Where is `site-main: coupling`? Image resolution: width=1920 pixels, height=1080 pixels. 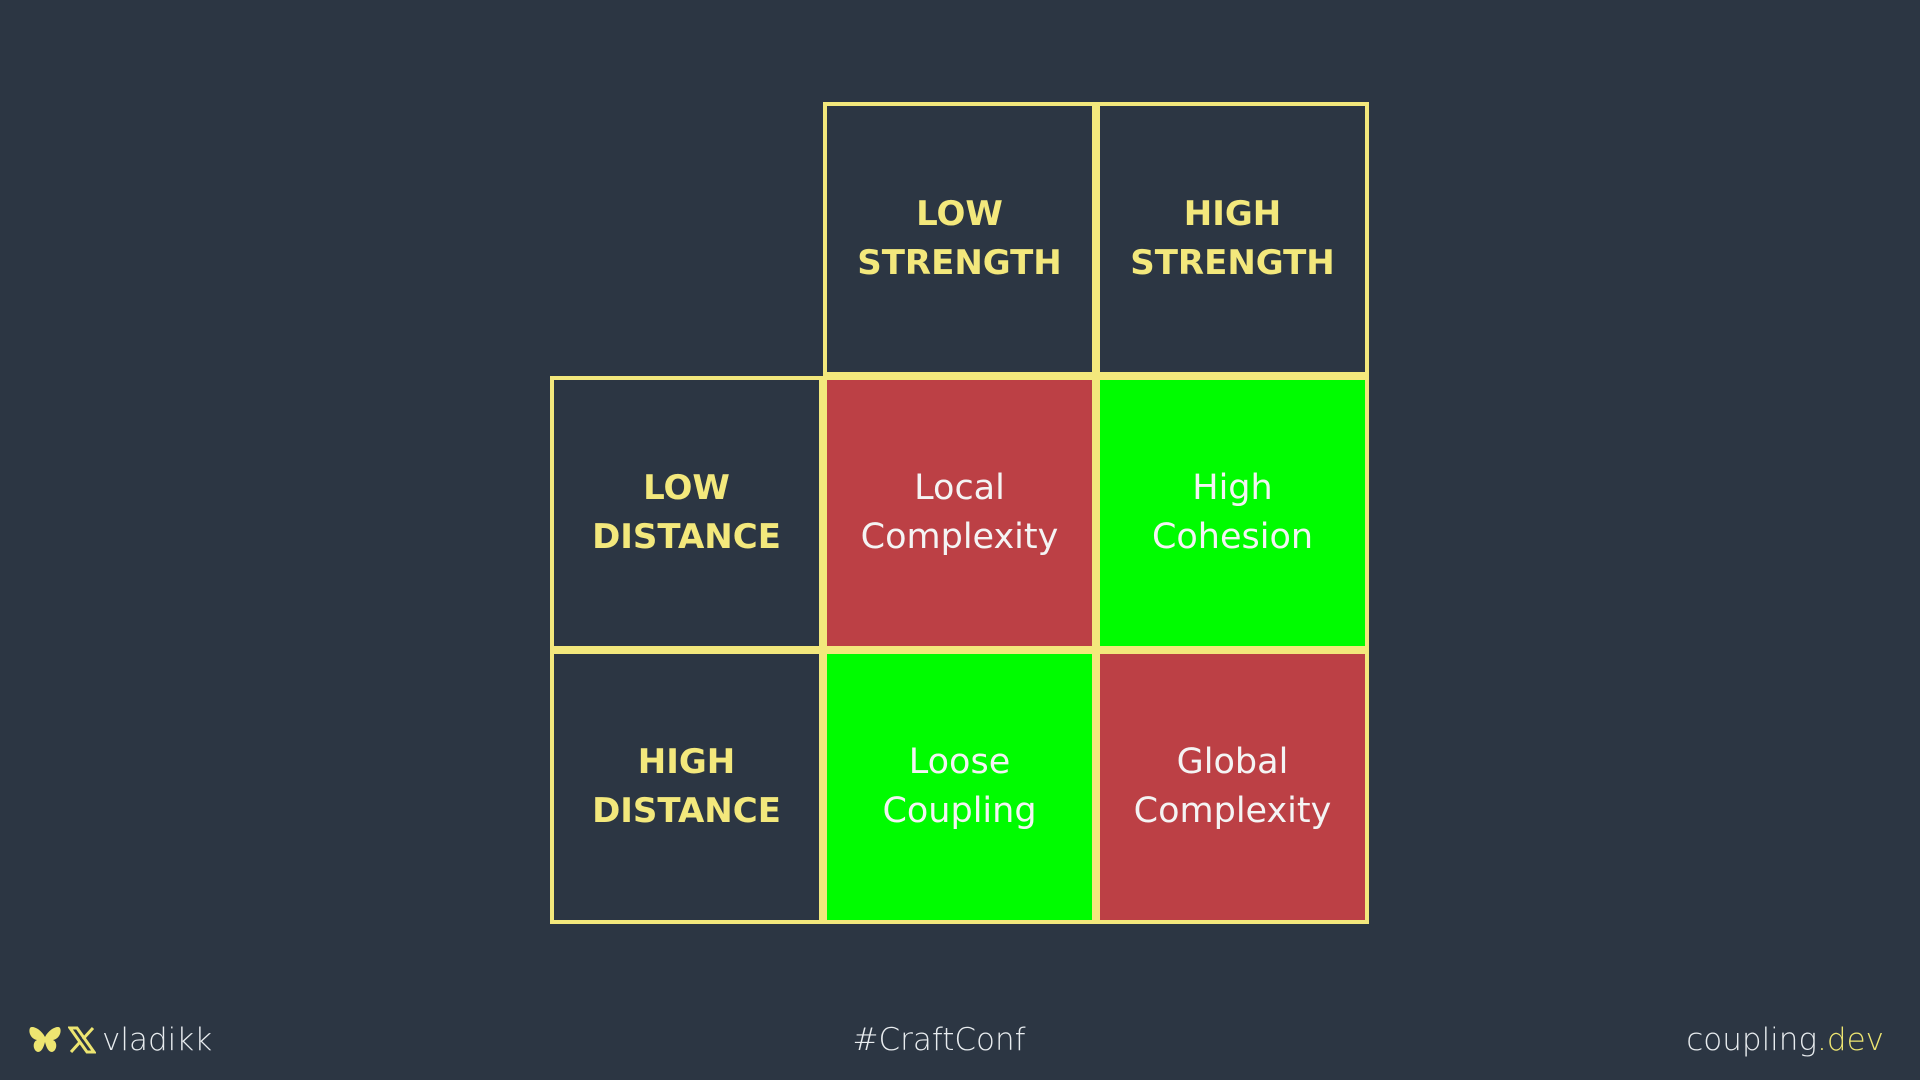
site-main: coupling is located at coordinates (1752, 1040).